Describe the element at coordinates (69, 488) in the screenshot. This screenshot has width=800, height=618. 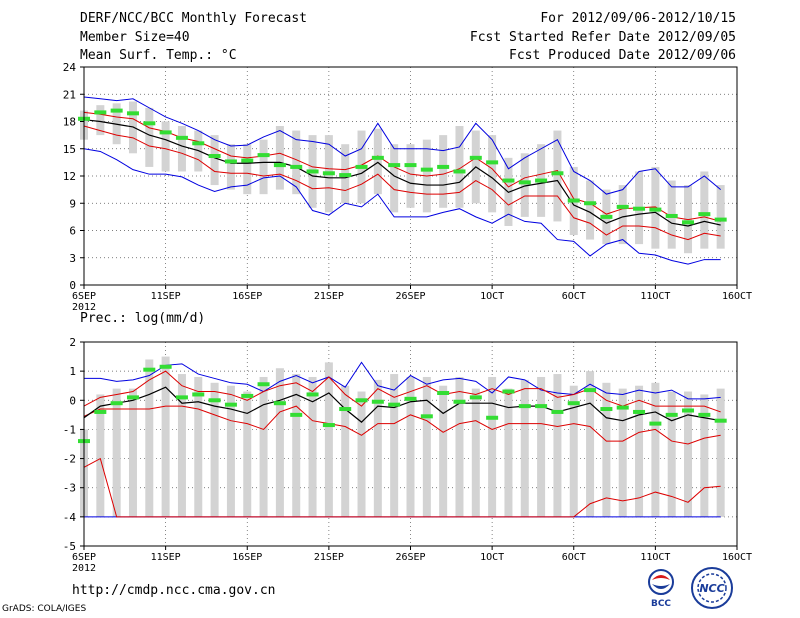
I see `y-tick-label: -3` at that location.